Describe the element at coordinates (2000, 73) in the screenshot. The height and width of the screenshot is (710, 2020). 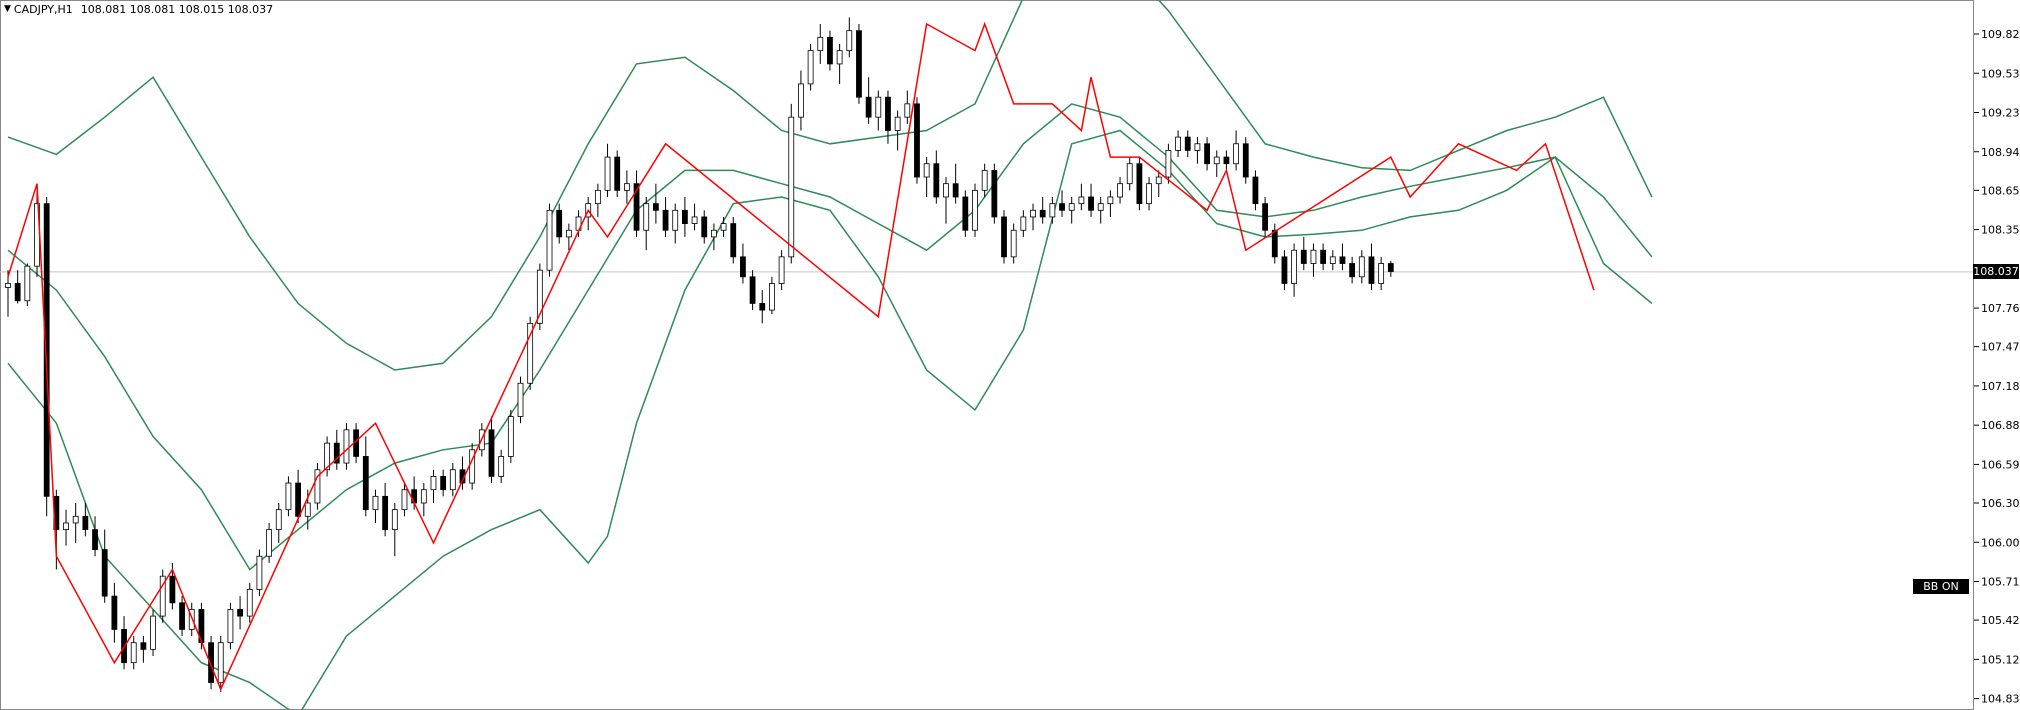
I see `y-axis-tick-label: 109.530` at that location.